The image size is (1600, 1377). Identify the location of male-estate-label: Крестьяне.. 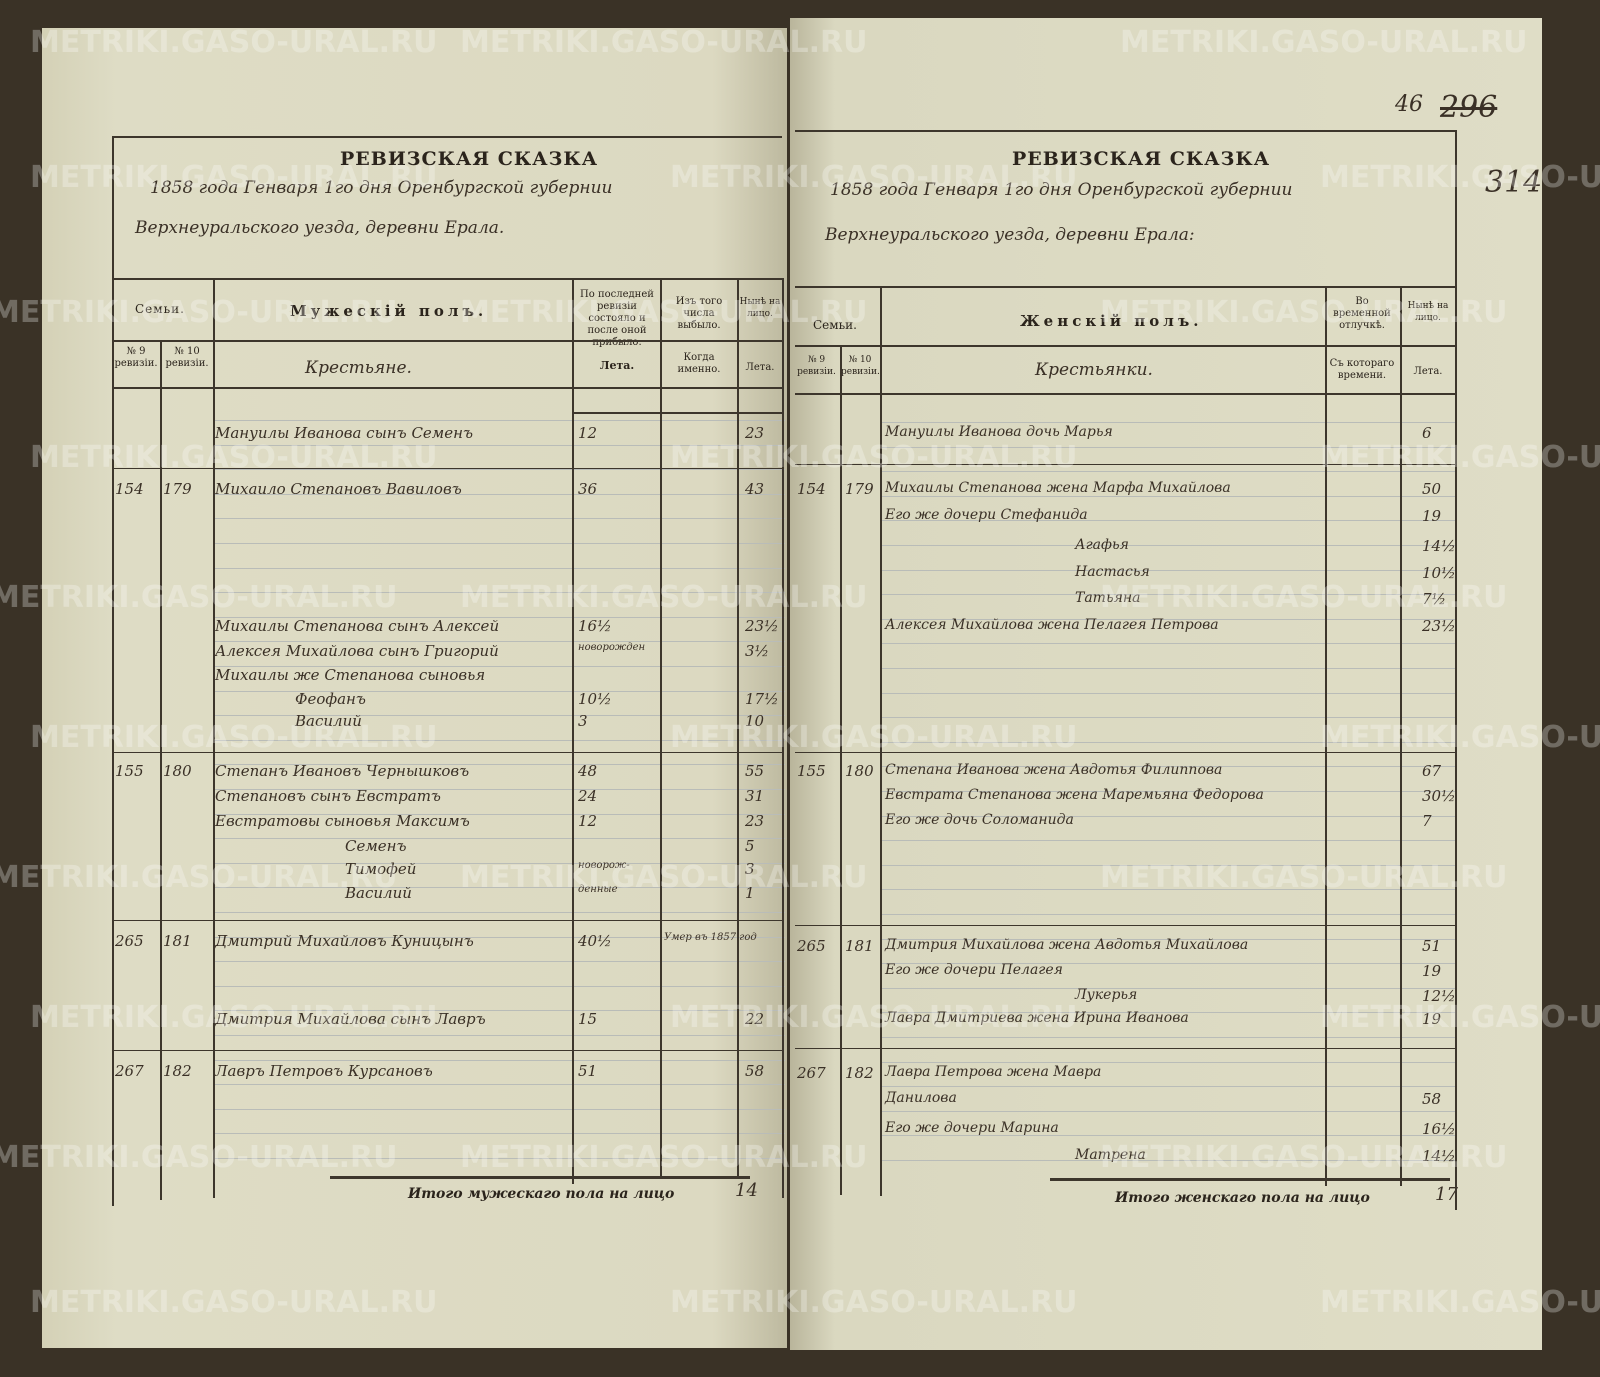
(358, 368).